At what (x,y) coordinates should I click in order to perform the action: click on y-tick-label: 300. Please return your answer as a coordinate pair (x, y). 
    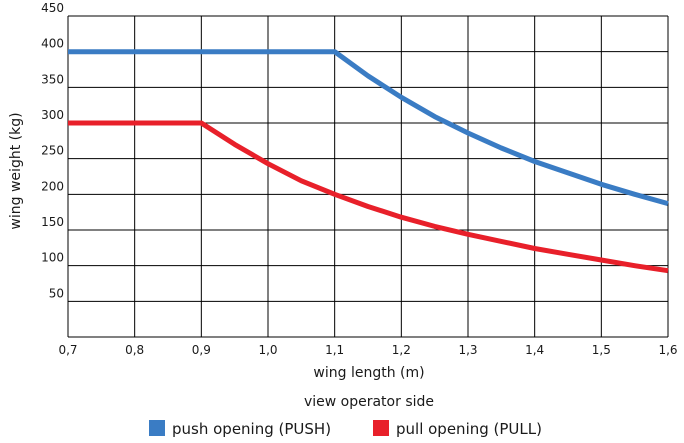
    Looking at the image, I should click on (52, 115).